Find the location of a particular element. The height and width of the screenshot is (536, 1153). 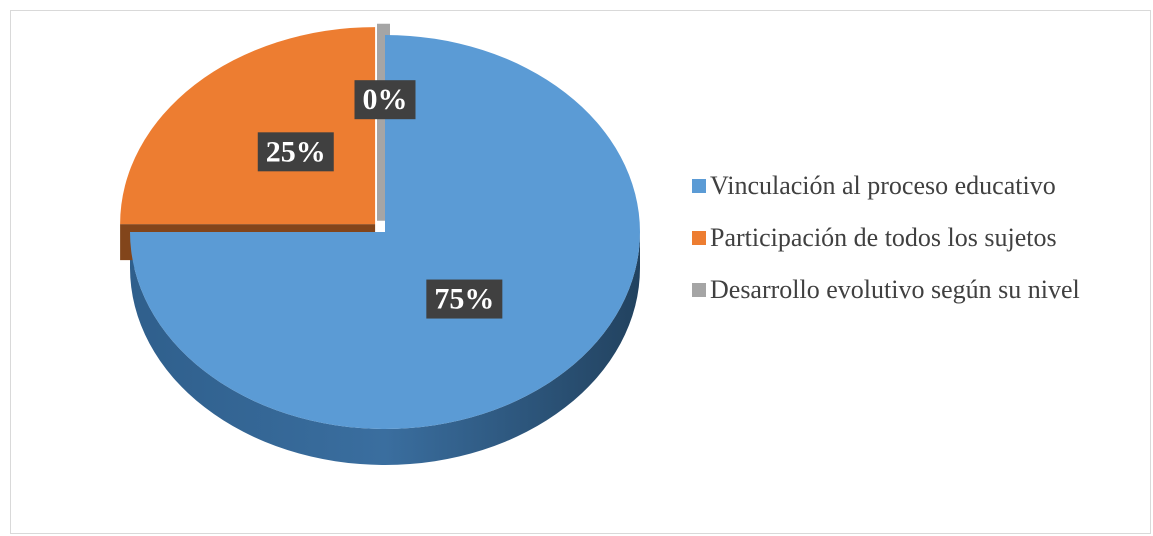

value-label: 75% is located at coordinates (464, 299).